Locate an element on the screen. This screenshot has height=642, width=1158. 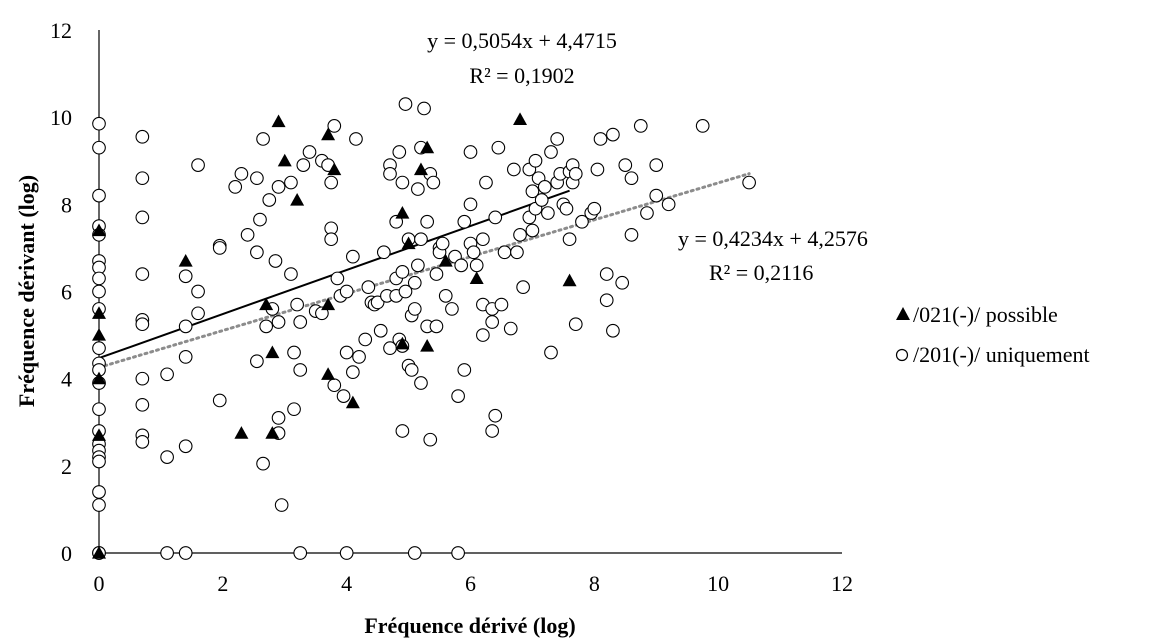
trendline-equation-uniquement: y = 0,4234x + 4,2576 is located at coordinates (773, 238).